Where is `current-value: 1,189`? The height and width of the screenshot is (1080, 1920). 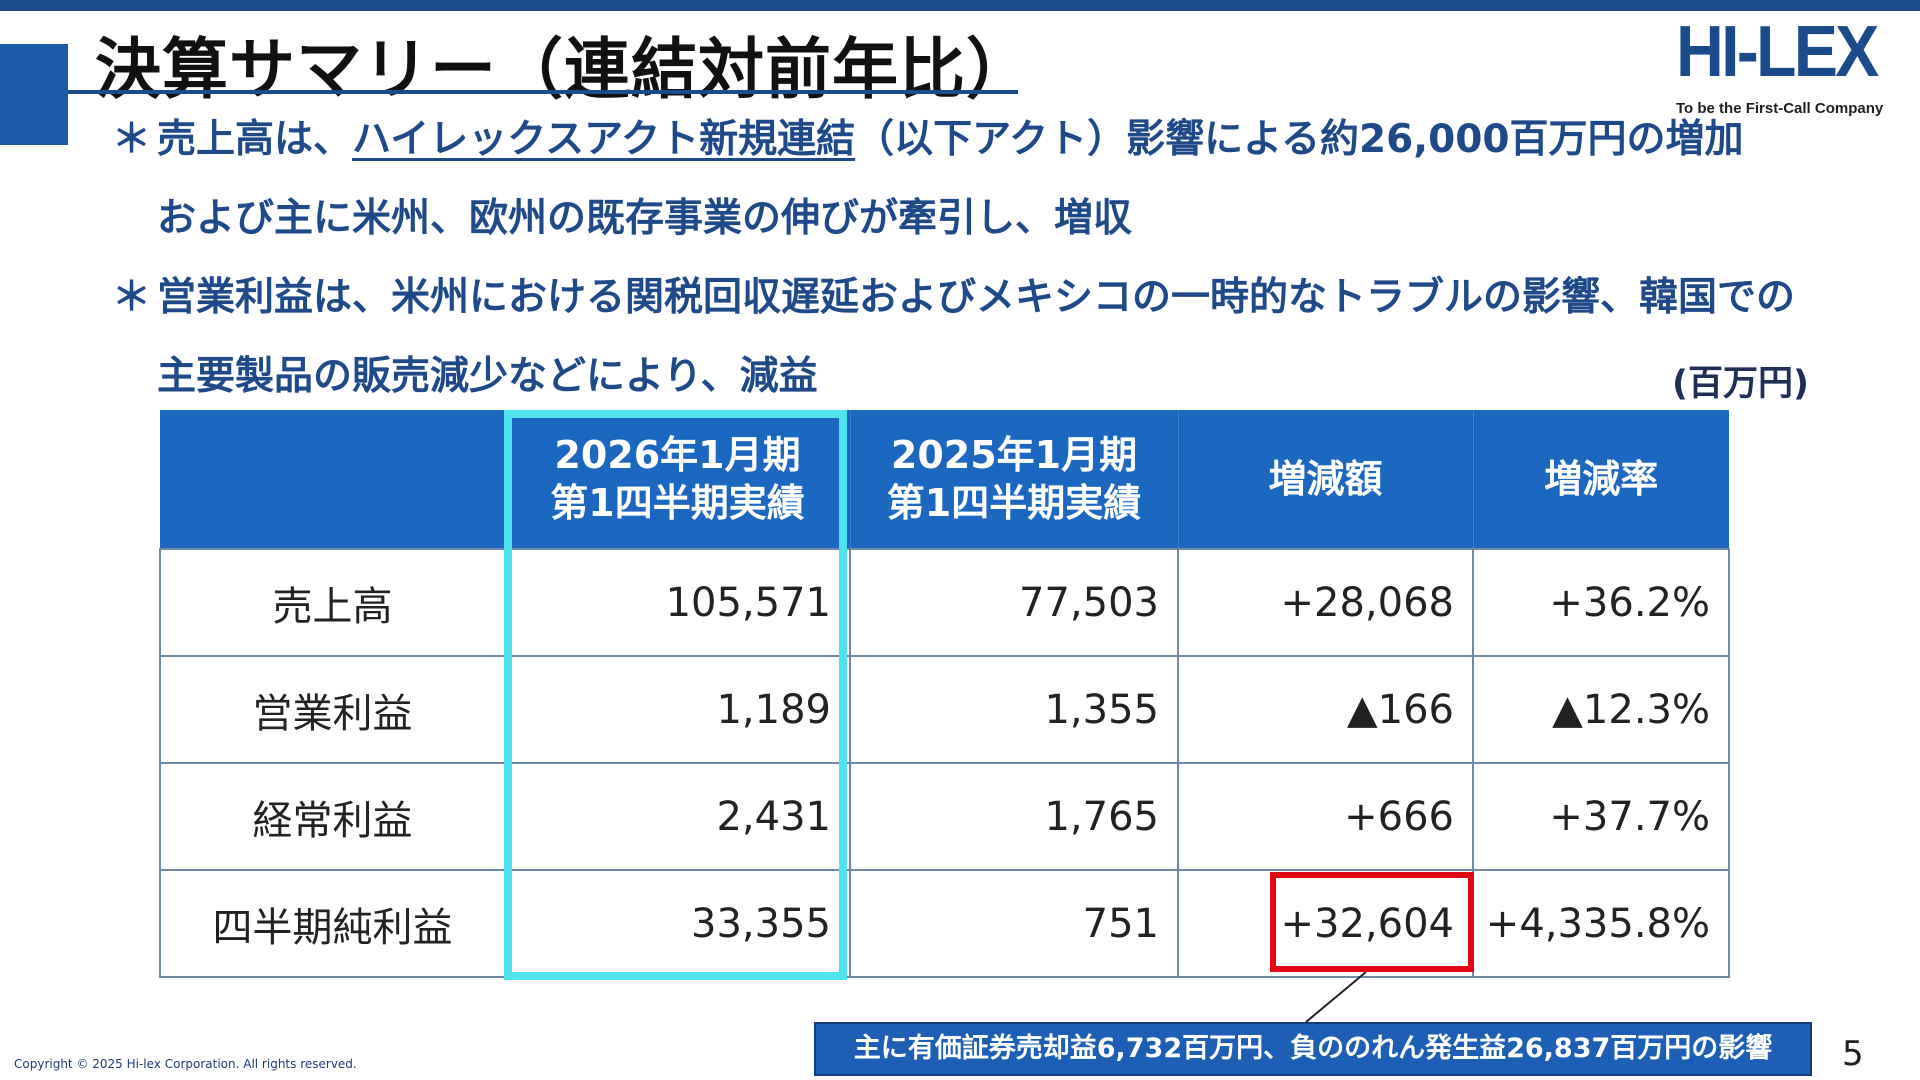 current-value: 1,189 is located at coordinates (677, 709).